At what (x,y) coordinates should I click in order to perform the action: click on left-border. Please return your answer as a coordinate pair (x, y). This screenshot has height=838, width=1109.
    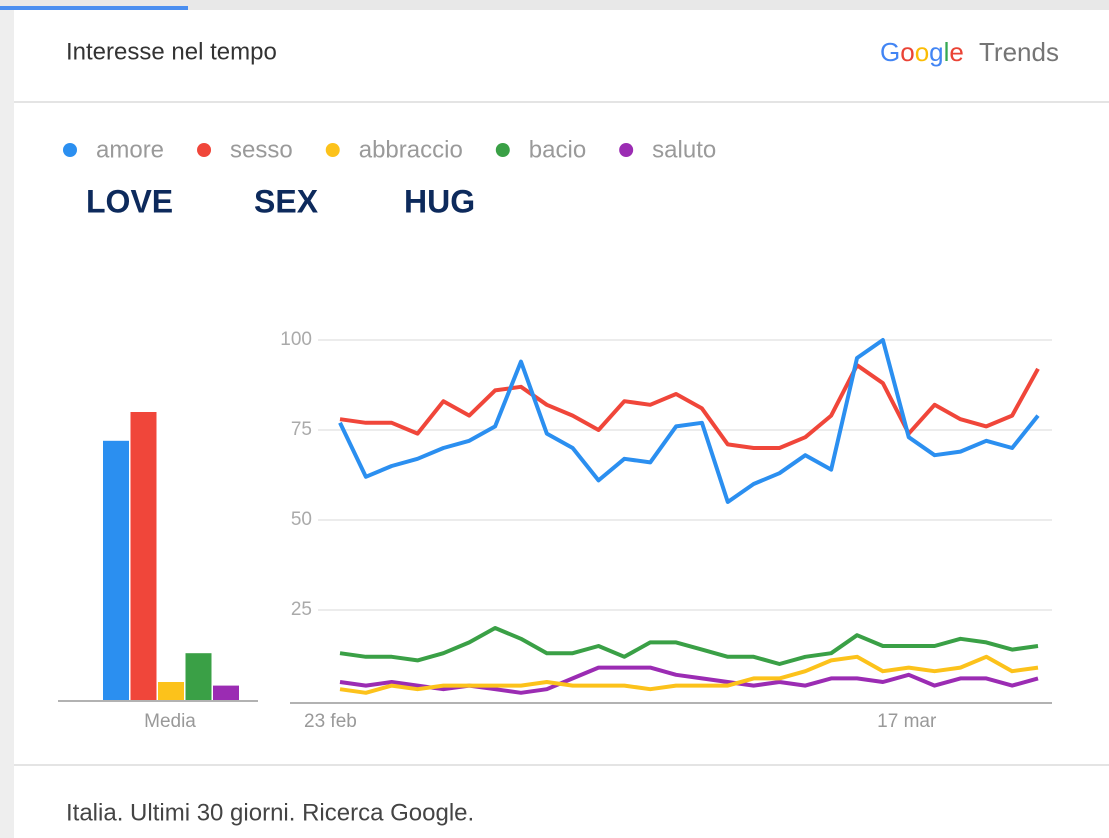
    Looking at the image, I should click on (7, 424).